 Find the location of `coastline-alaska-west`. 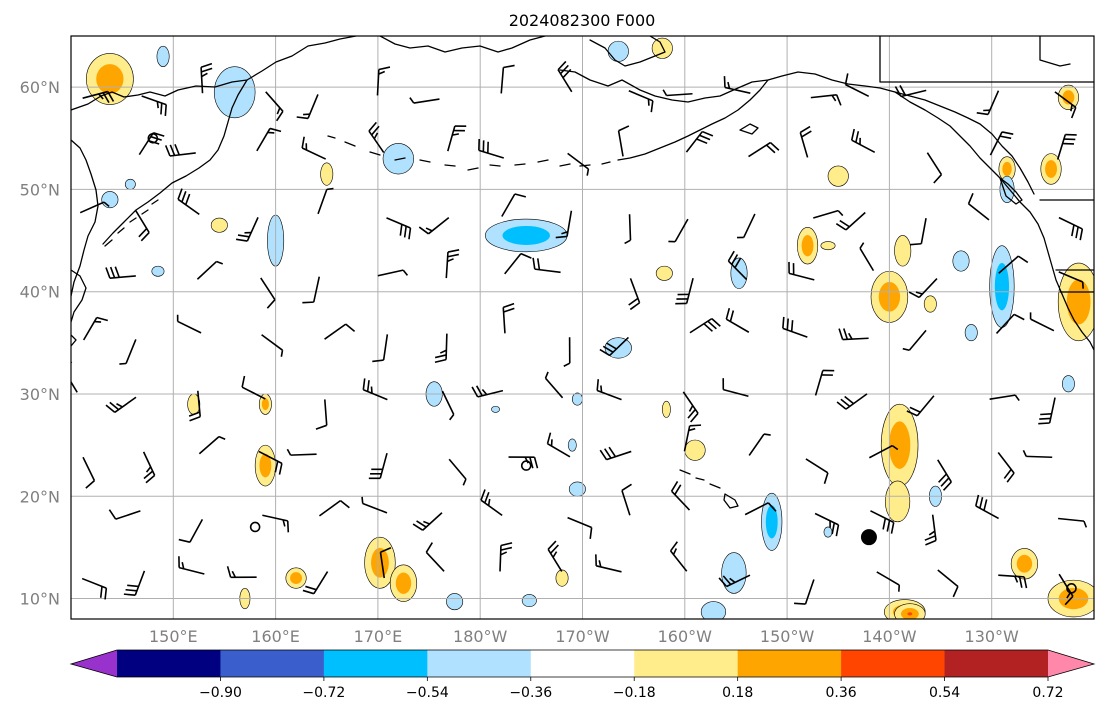

coastline-alaska-west is located at coordinates (462, 44).